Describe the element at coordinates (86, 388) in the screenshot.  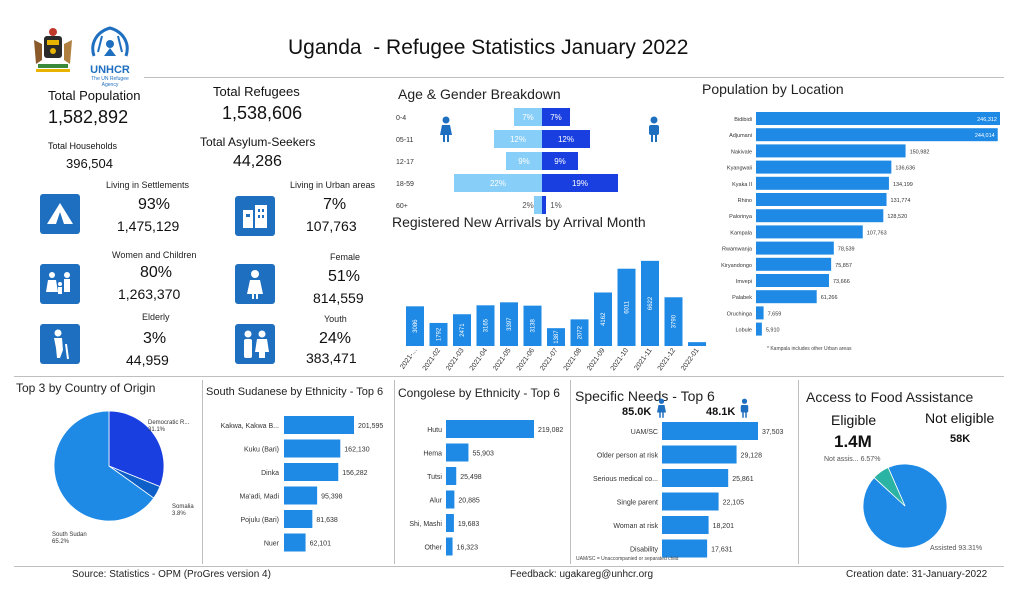
I see `origin-title: Top 3 by Country of Origin` at that location.